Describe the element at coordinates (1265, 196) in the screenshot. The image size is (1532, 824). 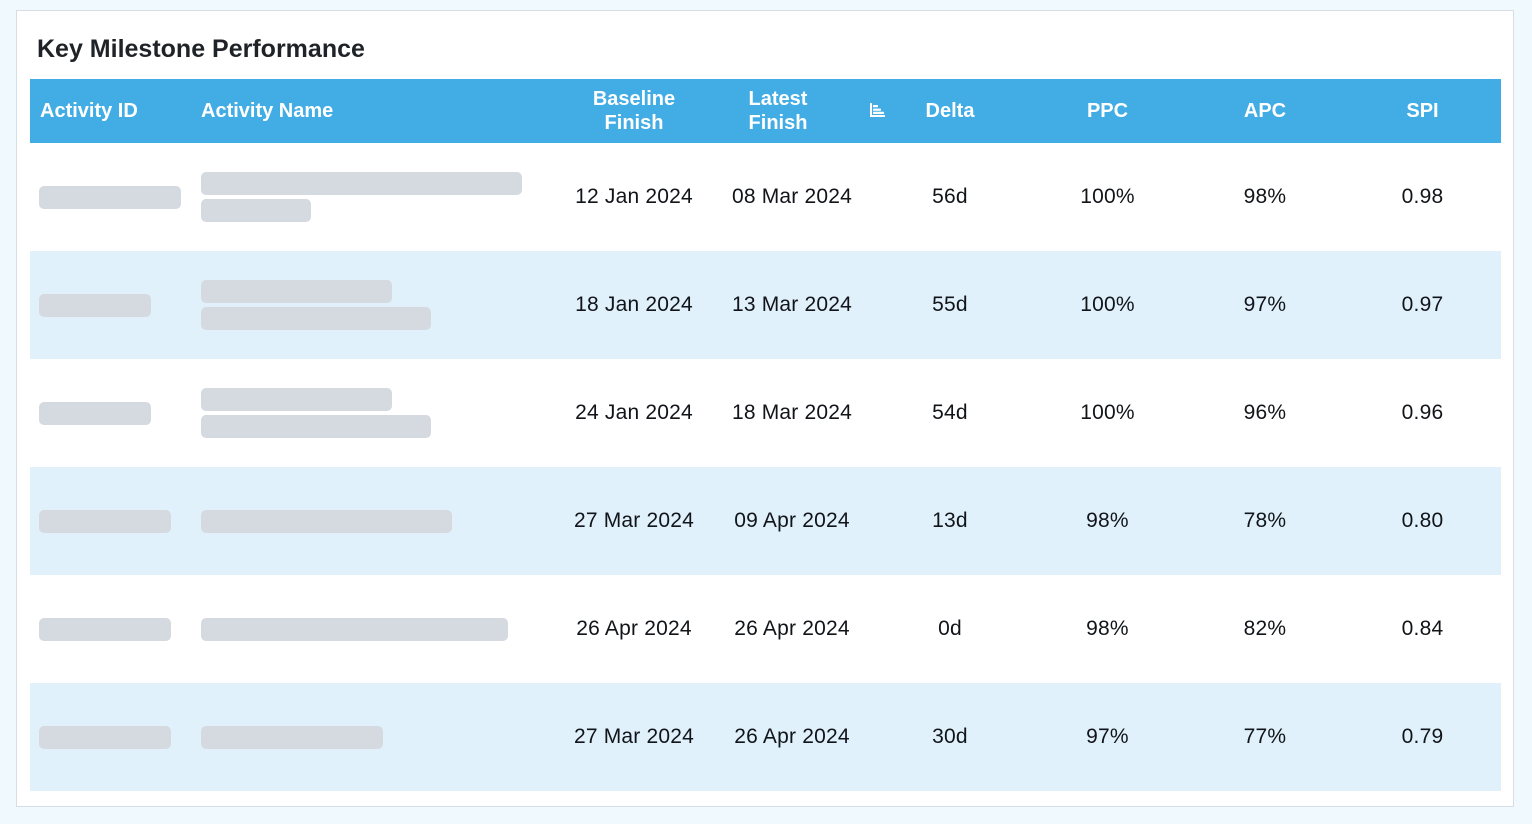
I see `apc-cell: 98%` at that location.